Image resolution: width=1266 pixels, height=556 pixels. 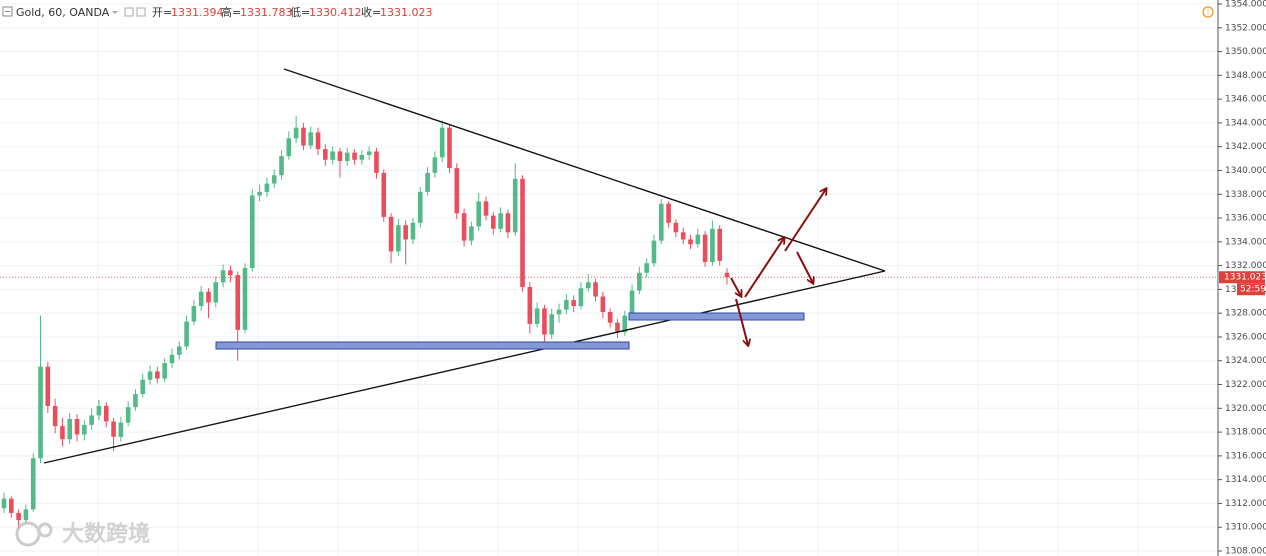 I want to click on settings-icon, so click(x=129, y=12).